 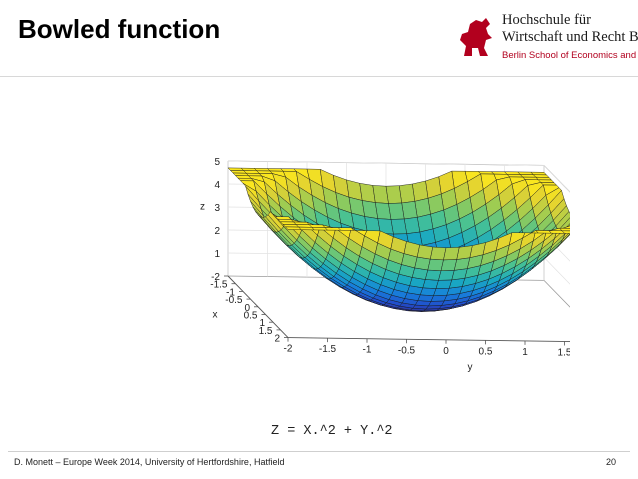 I want to click on title-divider, so click(x=319, y=76).